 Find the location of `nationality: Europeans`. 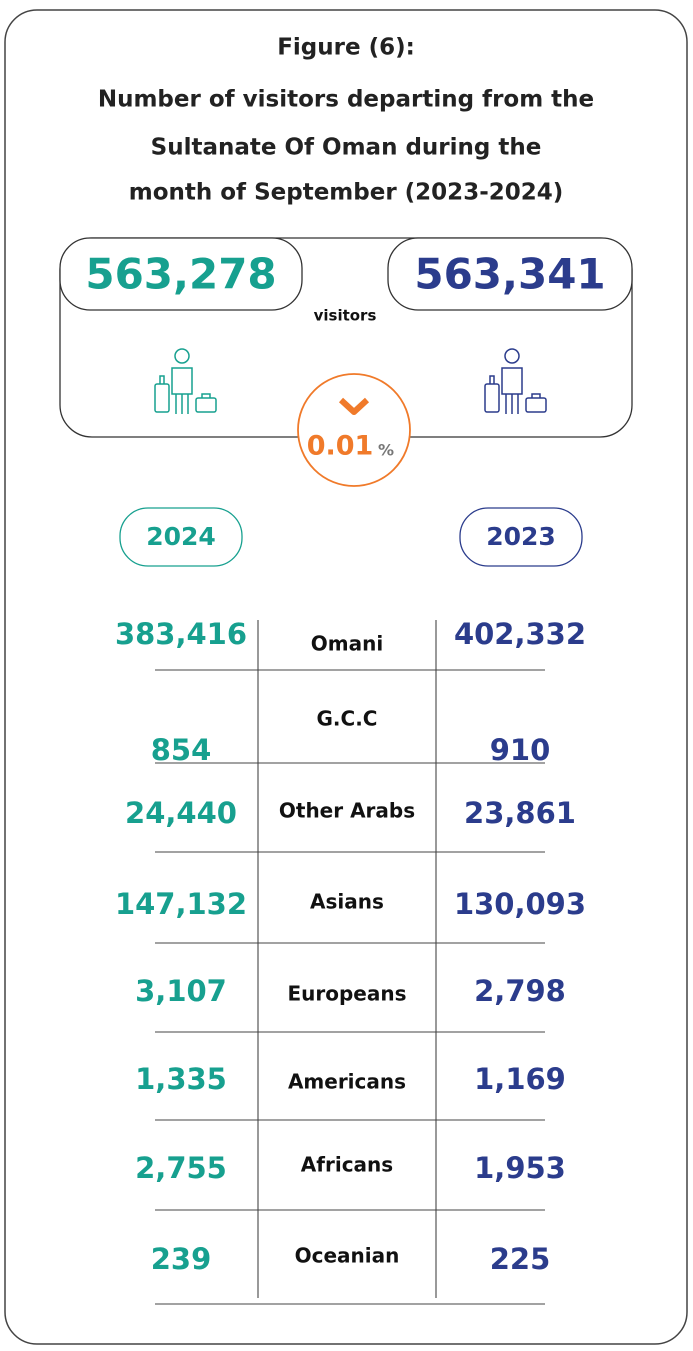

nationality: Europeans is located at coordinates (346, 994).